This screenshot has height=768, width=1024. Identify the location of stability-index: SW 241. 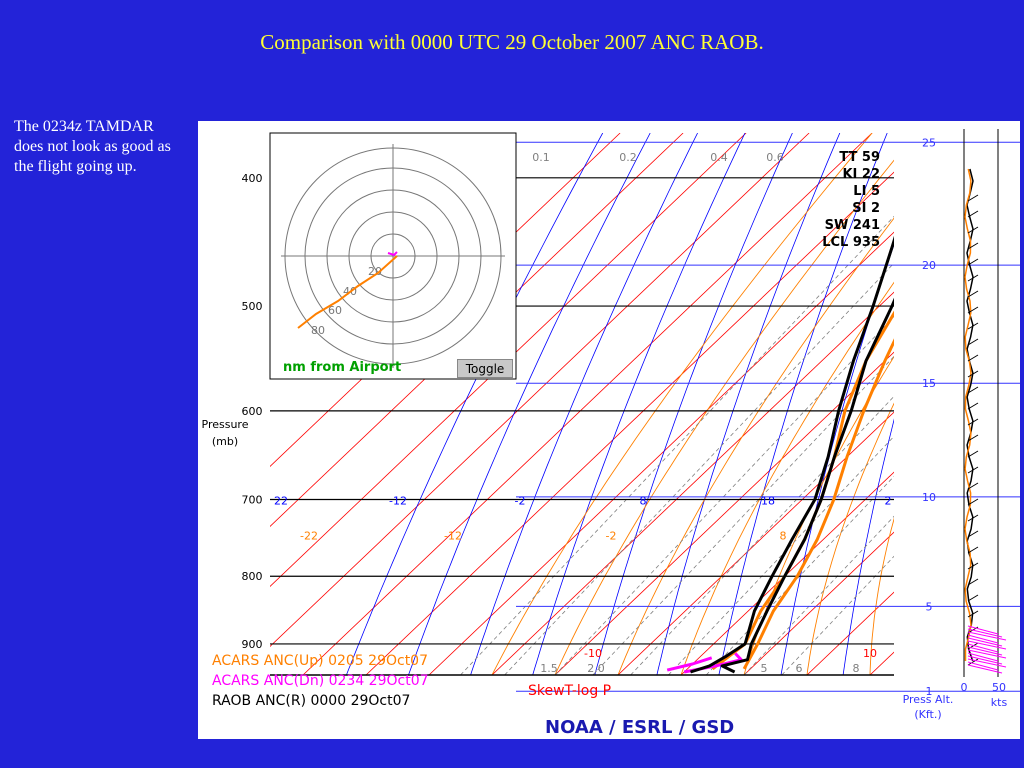
(852, 225).